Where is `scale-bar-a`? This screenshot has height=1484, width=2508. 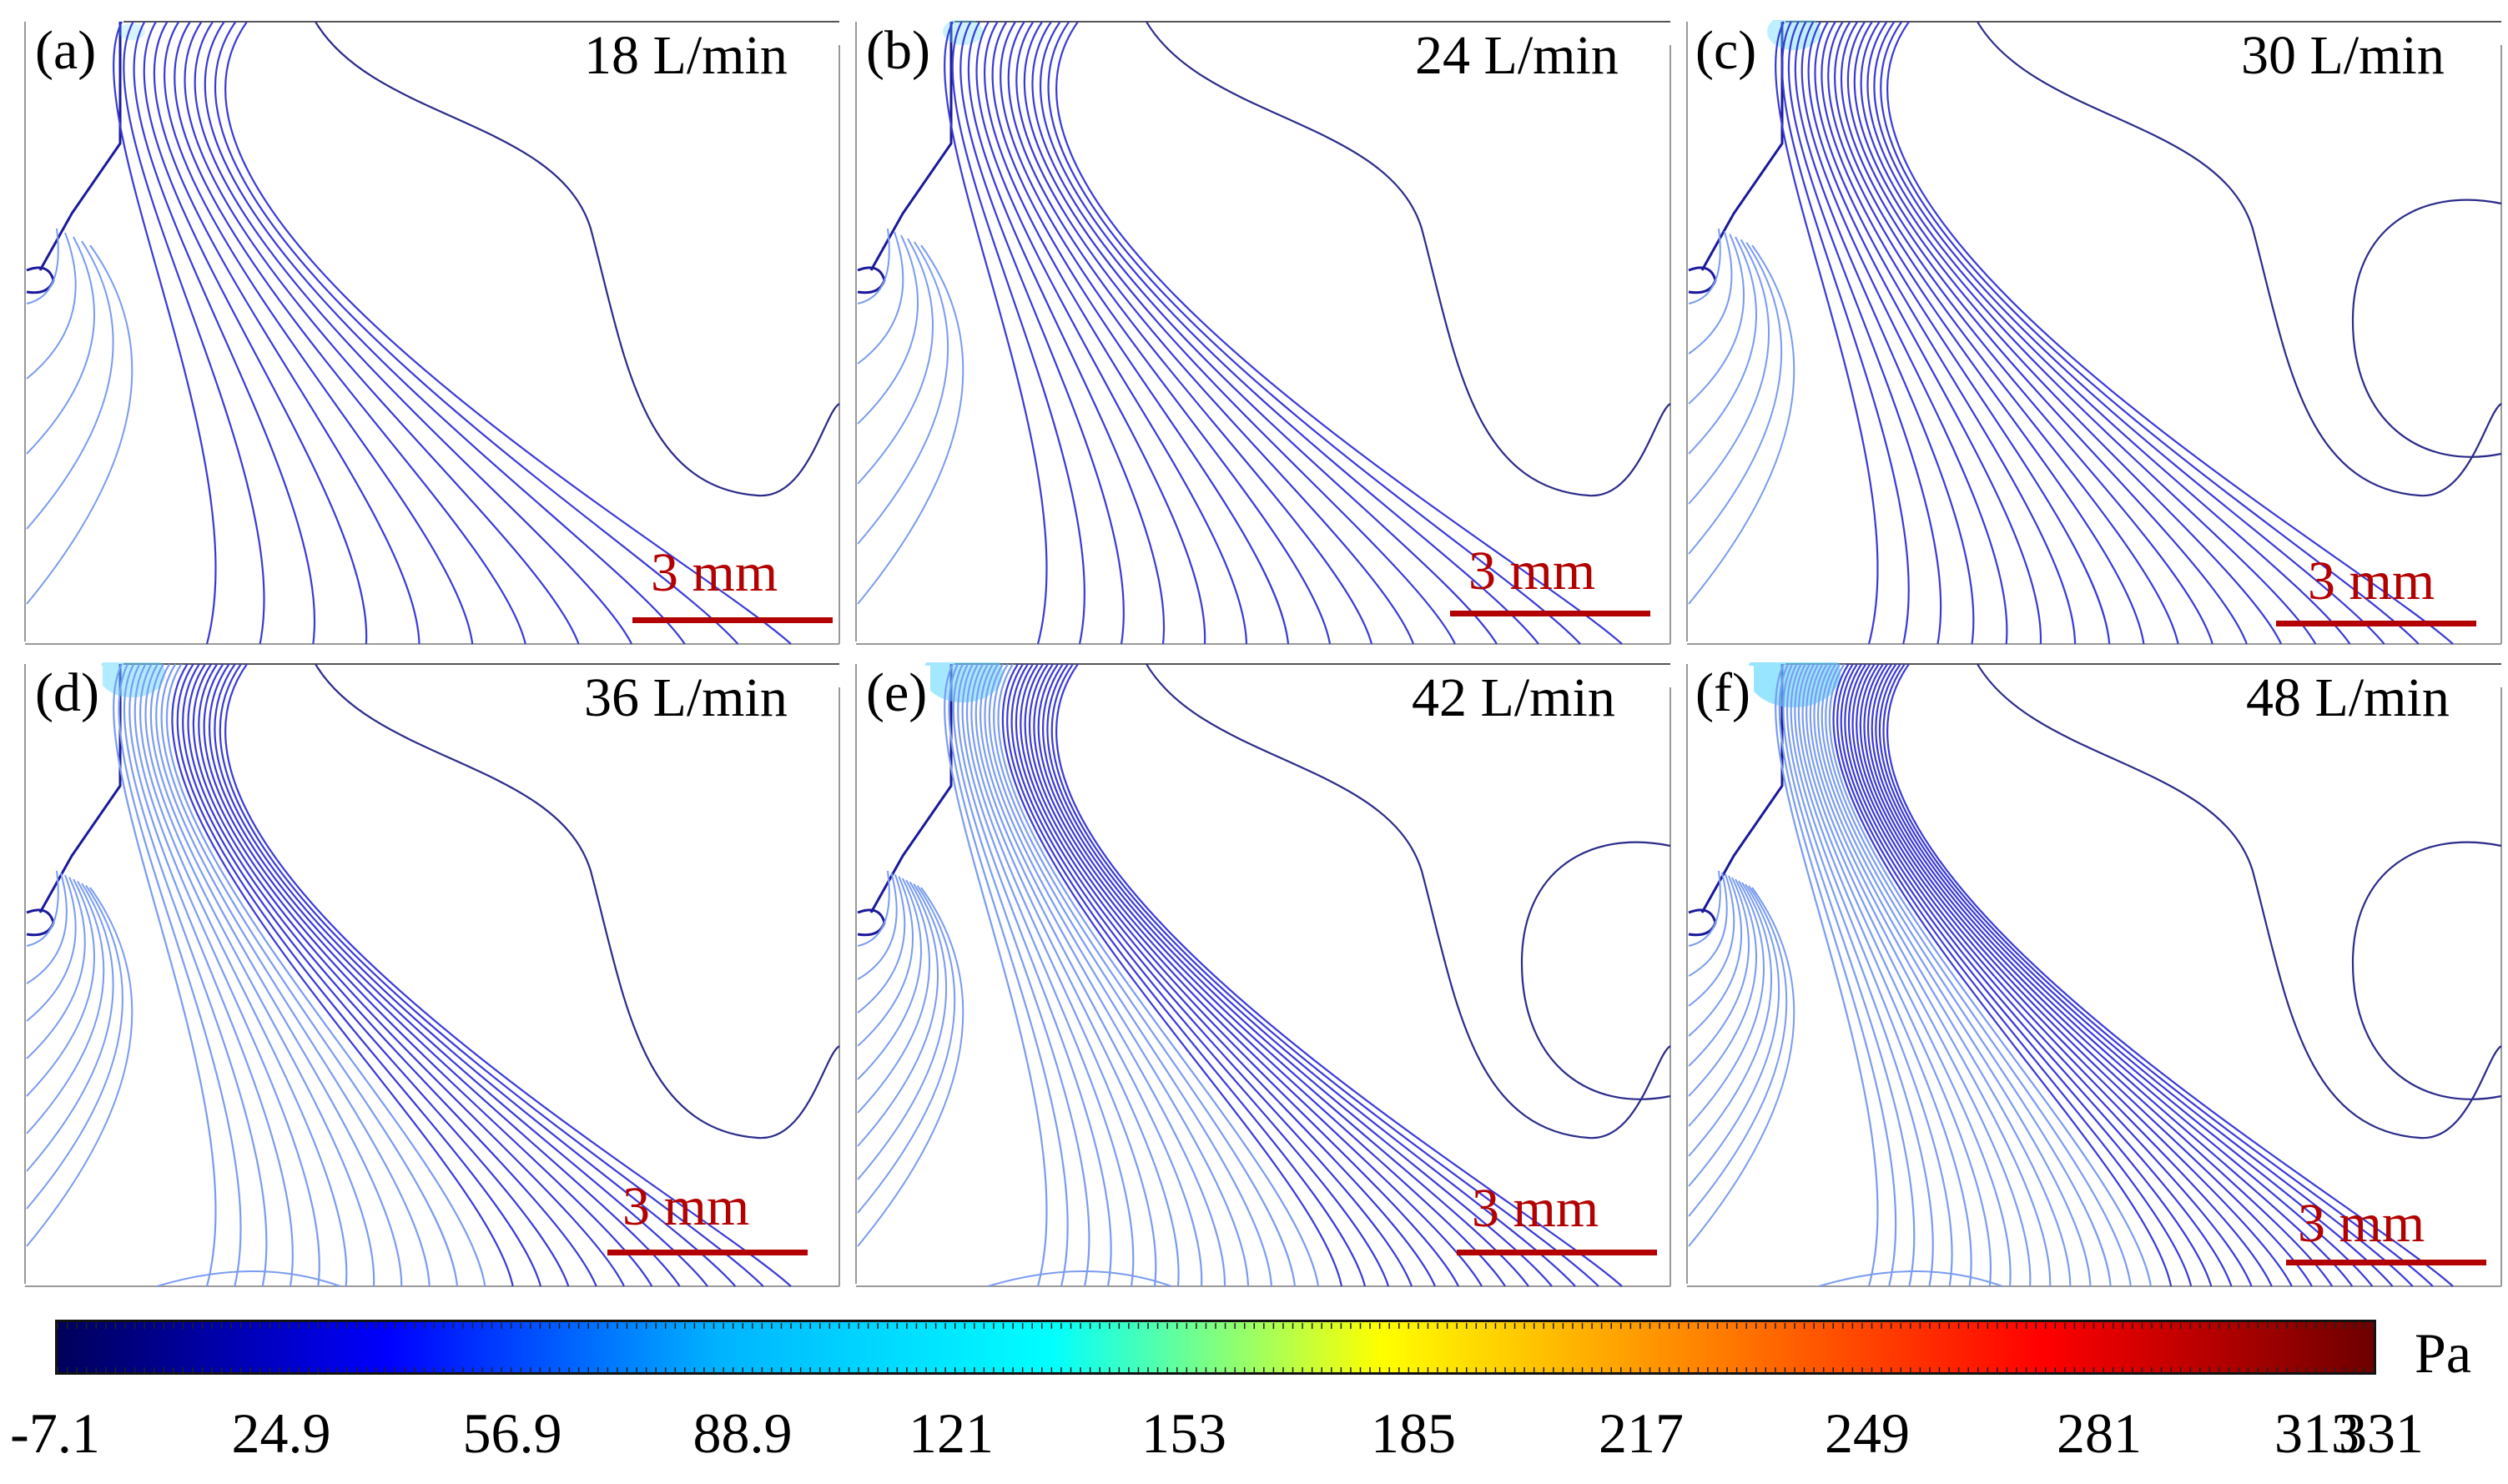
scale-bar-a is located at coordinates (732, 620).